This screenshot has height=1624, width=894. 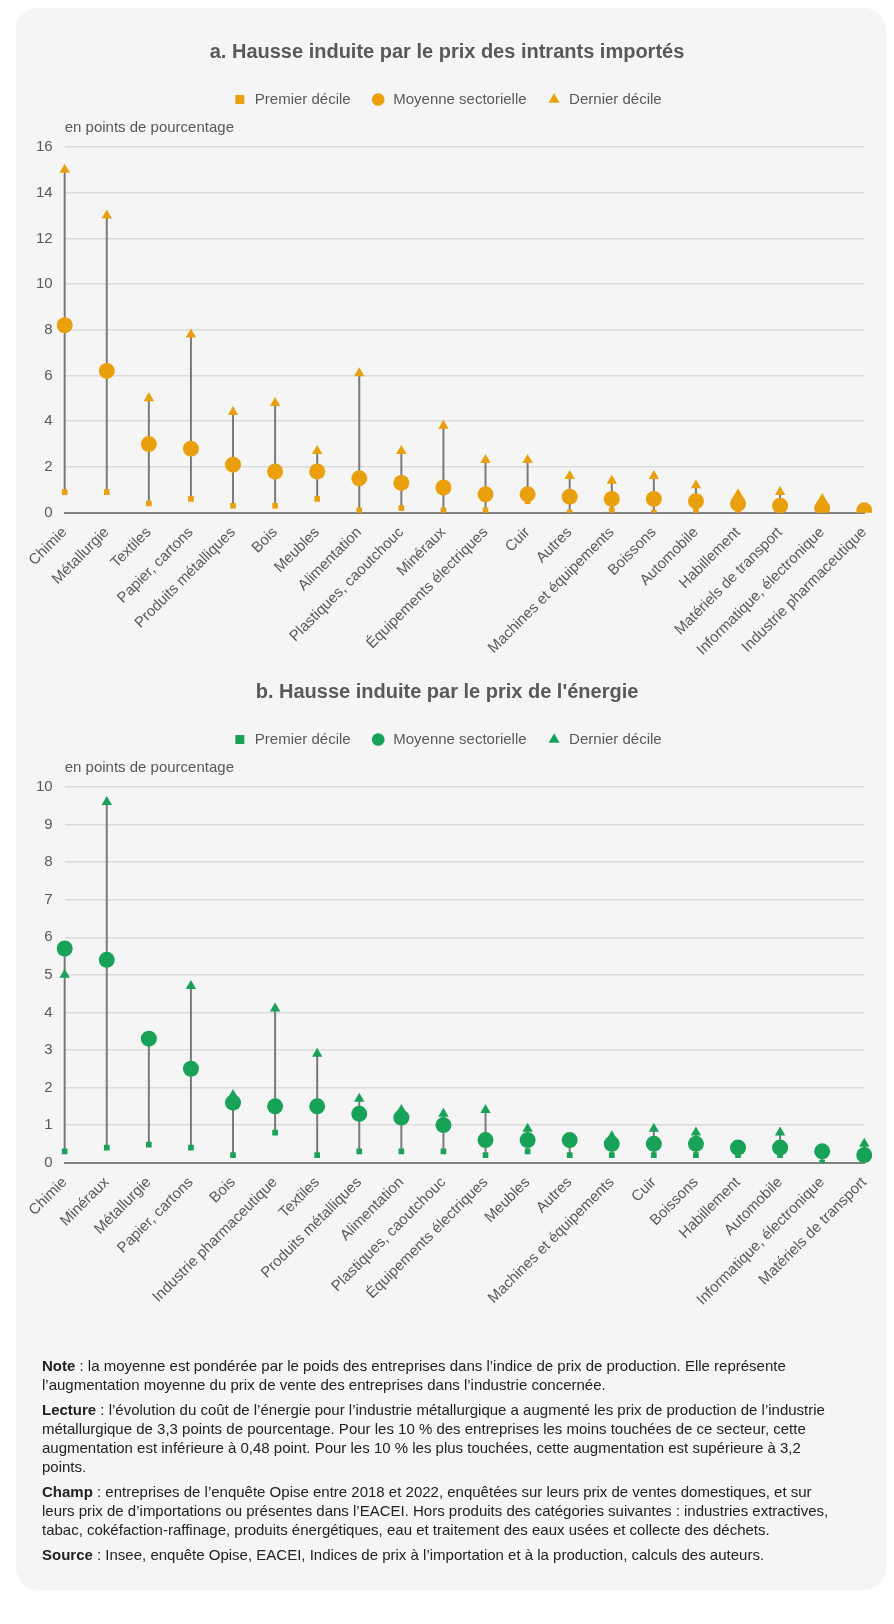 I want to click on y-tick-label: 1, so click(x=48, y=1124).